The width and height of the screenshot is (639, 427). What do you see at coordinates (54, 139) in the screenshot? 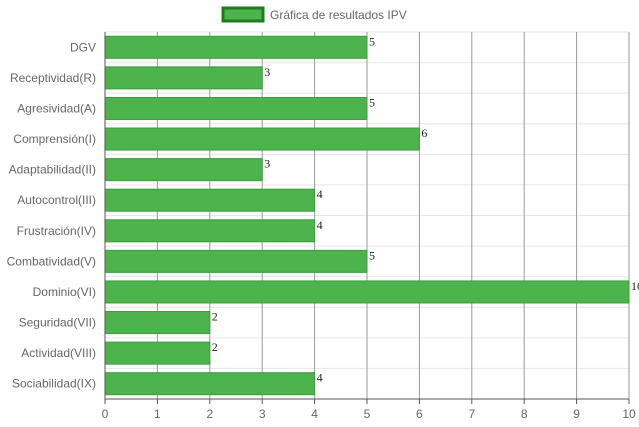
I see `category-label: Comprensión(I)` at bounding box center [54, 139].